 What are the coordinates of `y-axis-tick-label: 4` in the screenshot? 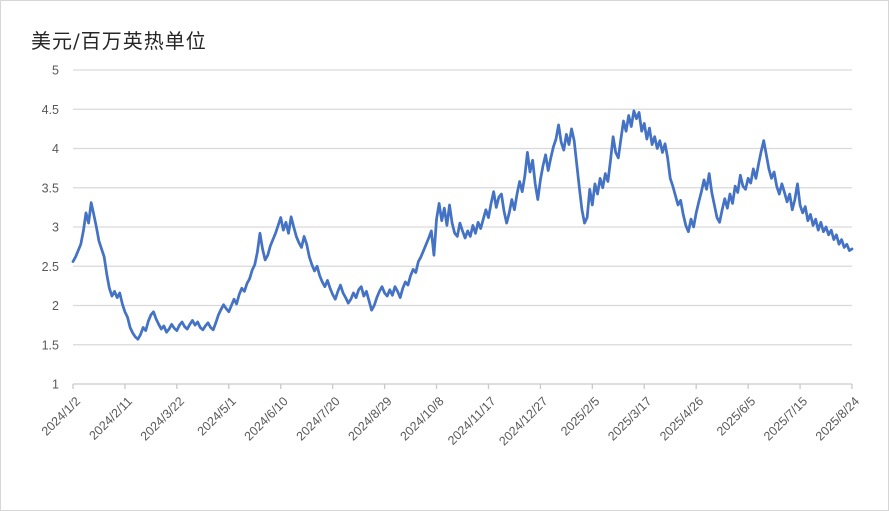 It's located at (55, 149).